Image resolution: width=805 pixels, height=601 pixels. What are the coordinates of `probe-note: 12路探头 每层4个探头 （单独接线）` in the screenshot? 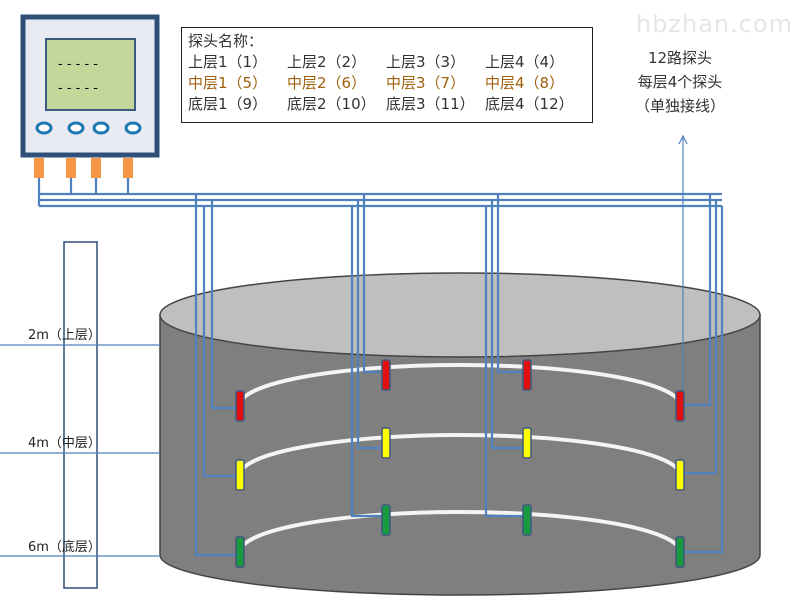 It's located at (680, 82).